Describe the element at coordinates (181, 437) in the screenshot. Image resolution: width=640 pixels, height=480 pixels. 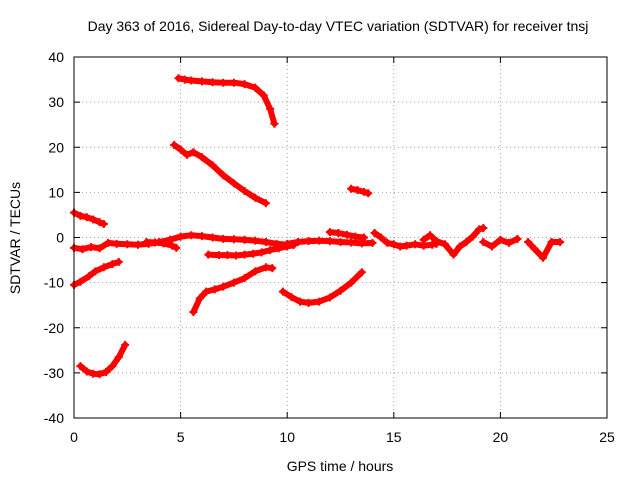
I see `x-tick-label: 5` at that location.